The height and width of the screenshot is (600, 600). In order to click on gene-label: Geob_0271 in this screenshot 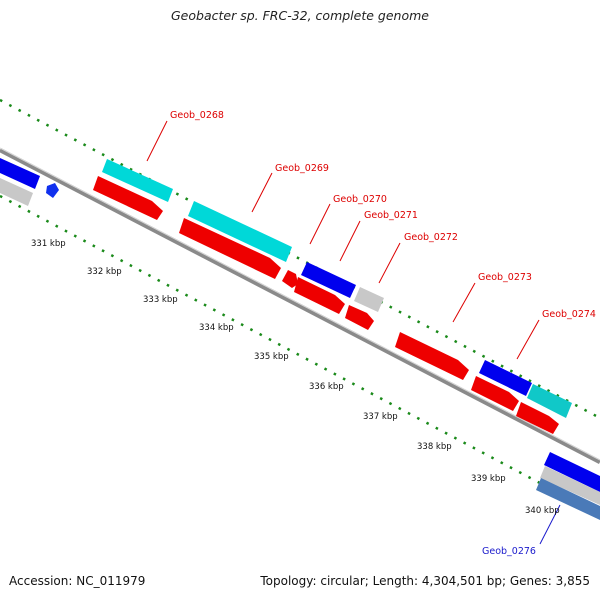, I will do `click(391, 215)`.